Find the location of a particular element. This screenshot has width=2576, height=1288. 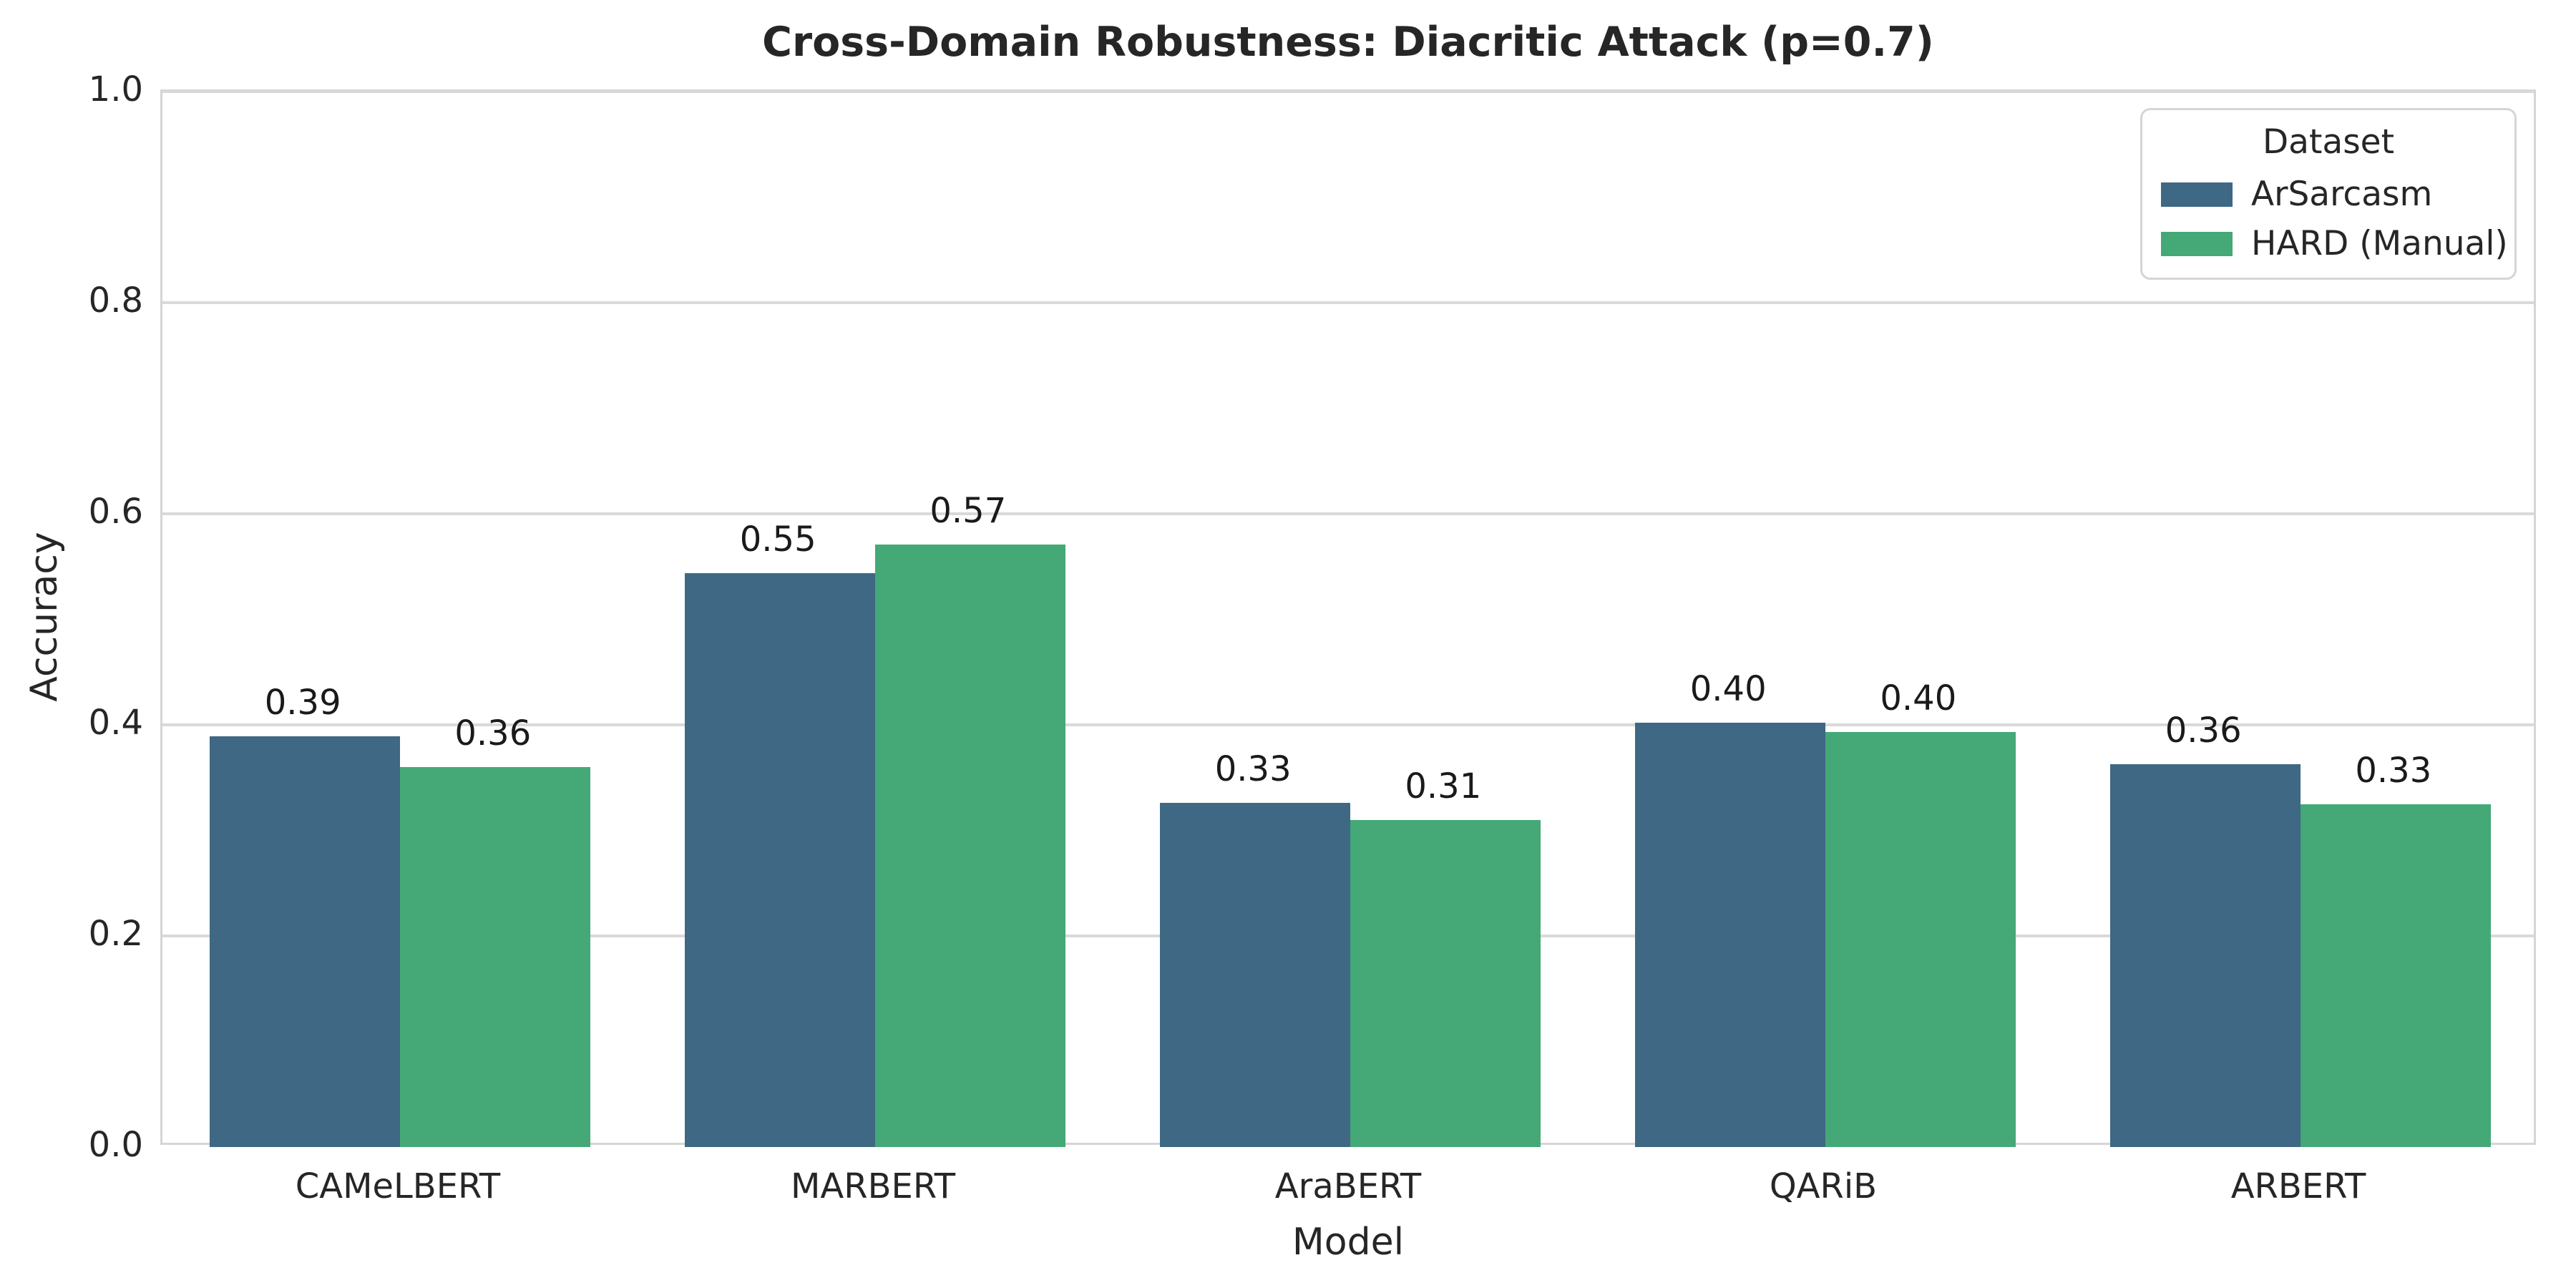

bar-AraBERT-HARD (Manual) is located at coordinates (1445, 983).